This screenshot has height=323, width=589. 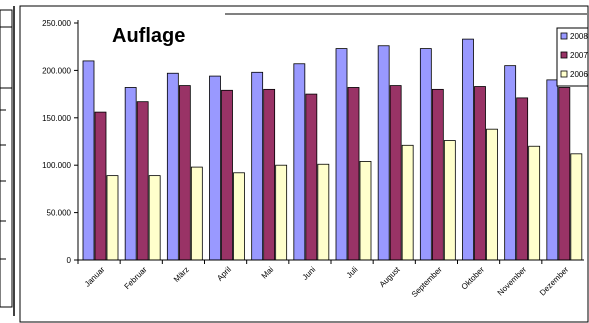 I want to click on bar-2006-Oktober, so click(x=492, y=194).